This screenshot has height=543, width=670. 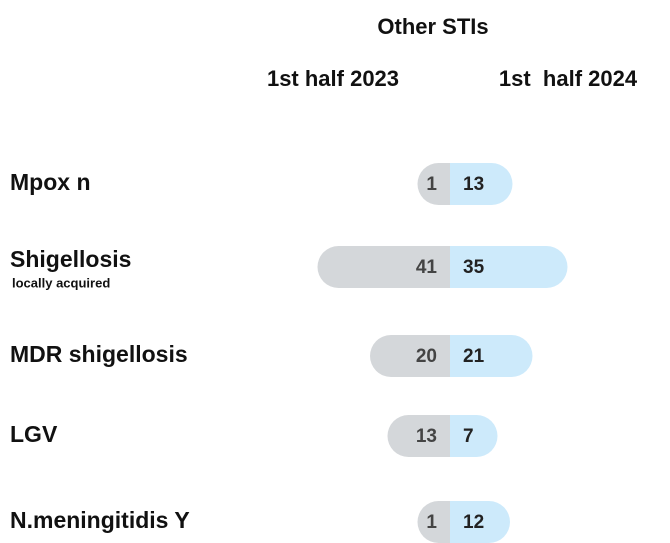 I want to click on category-label: Shigellosis, so click(x=70, y=259).